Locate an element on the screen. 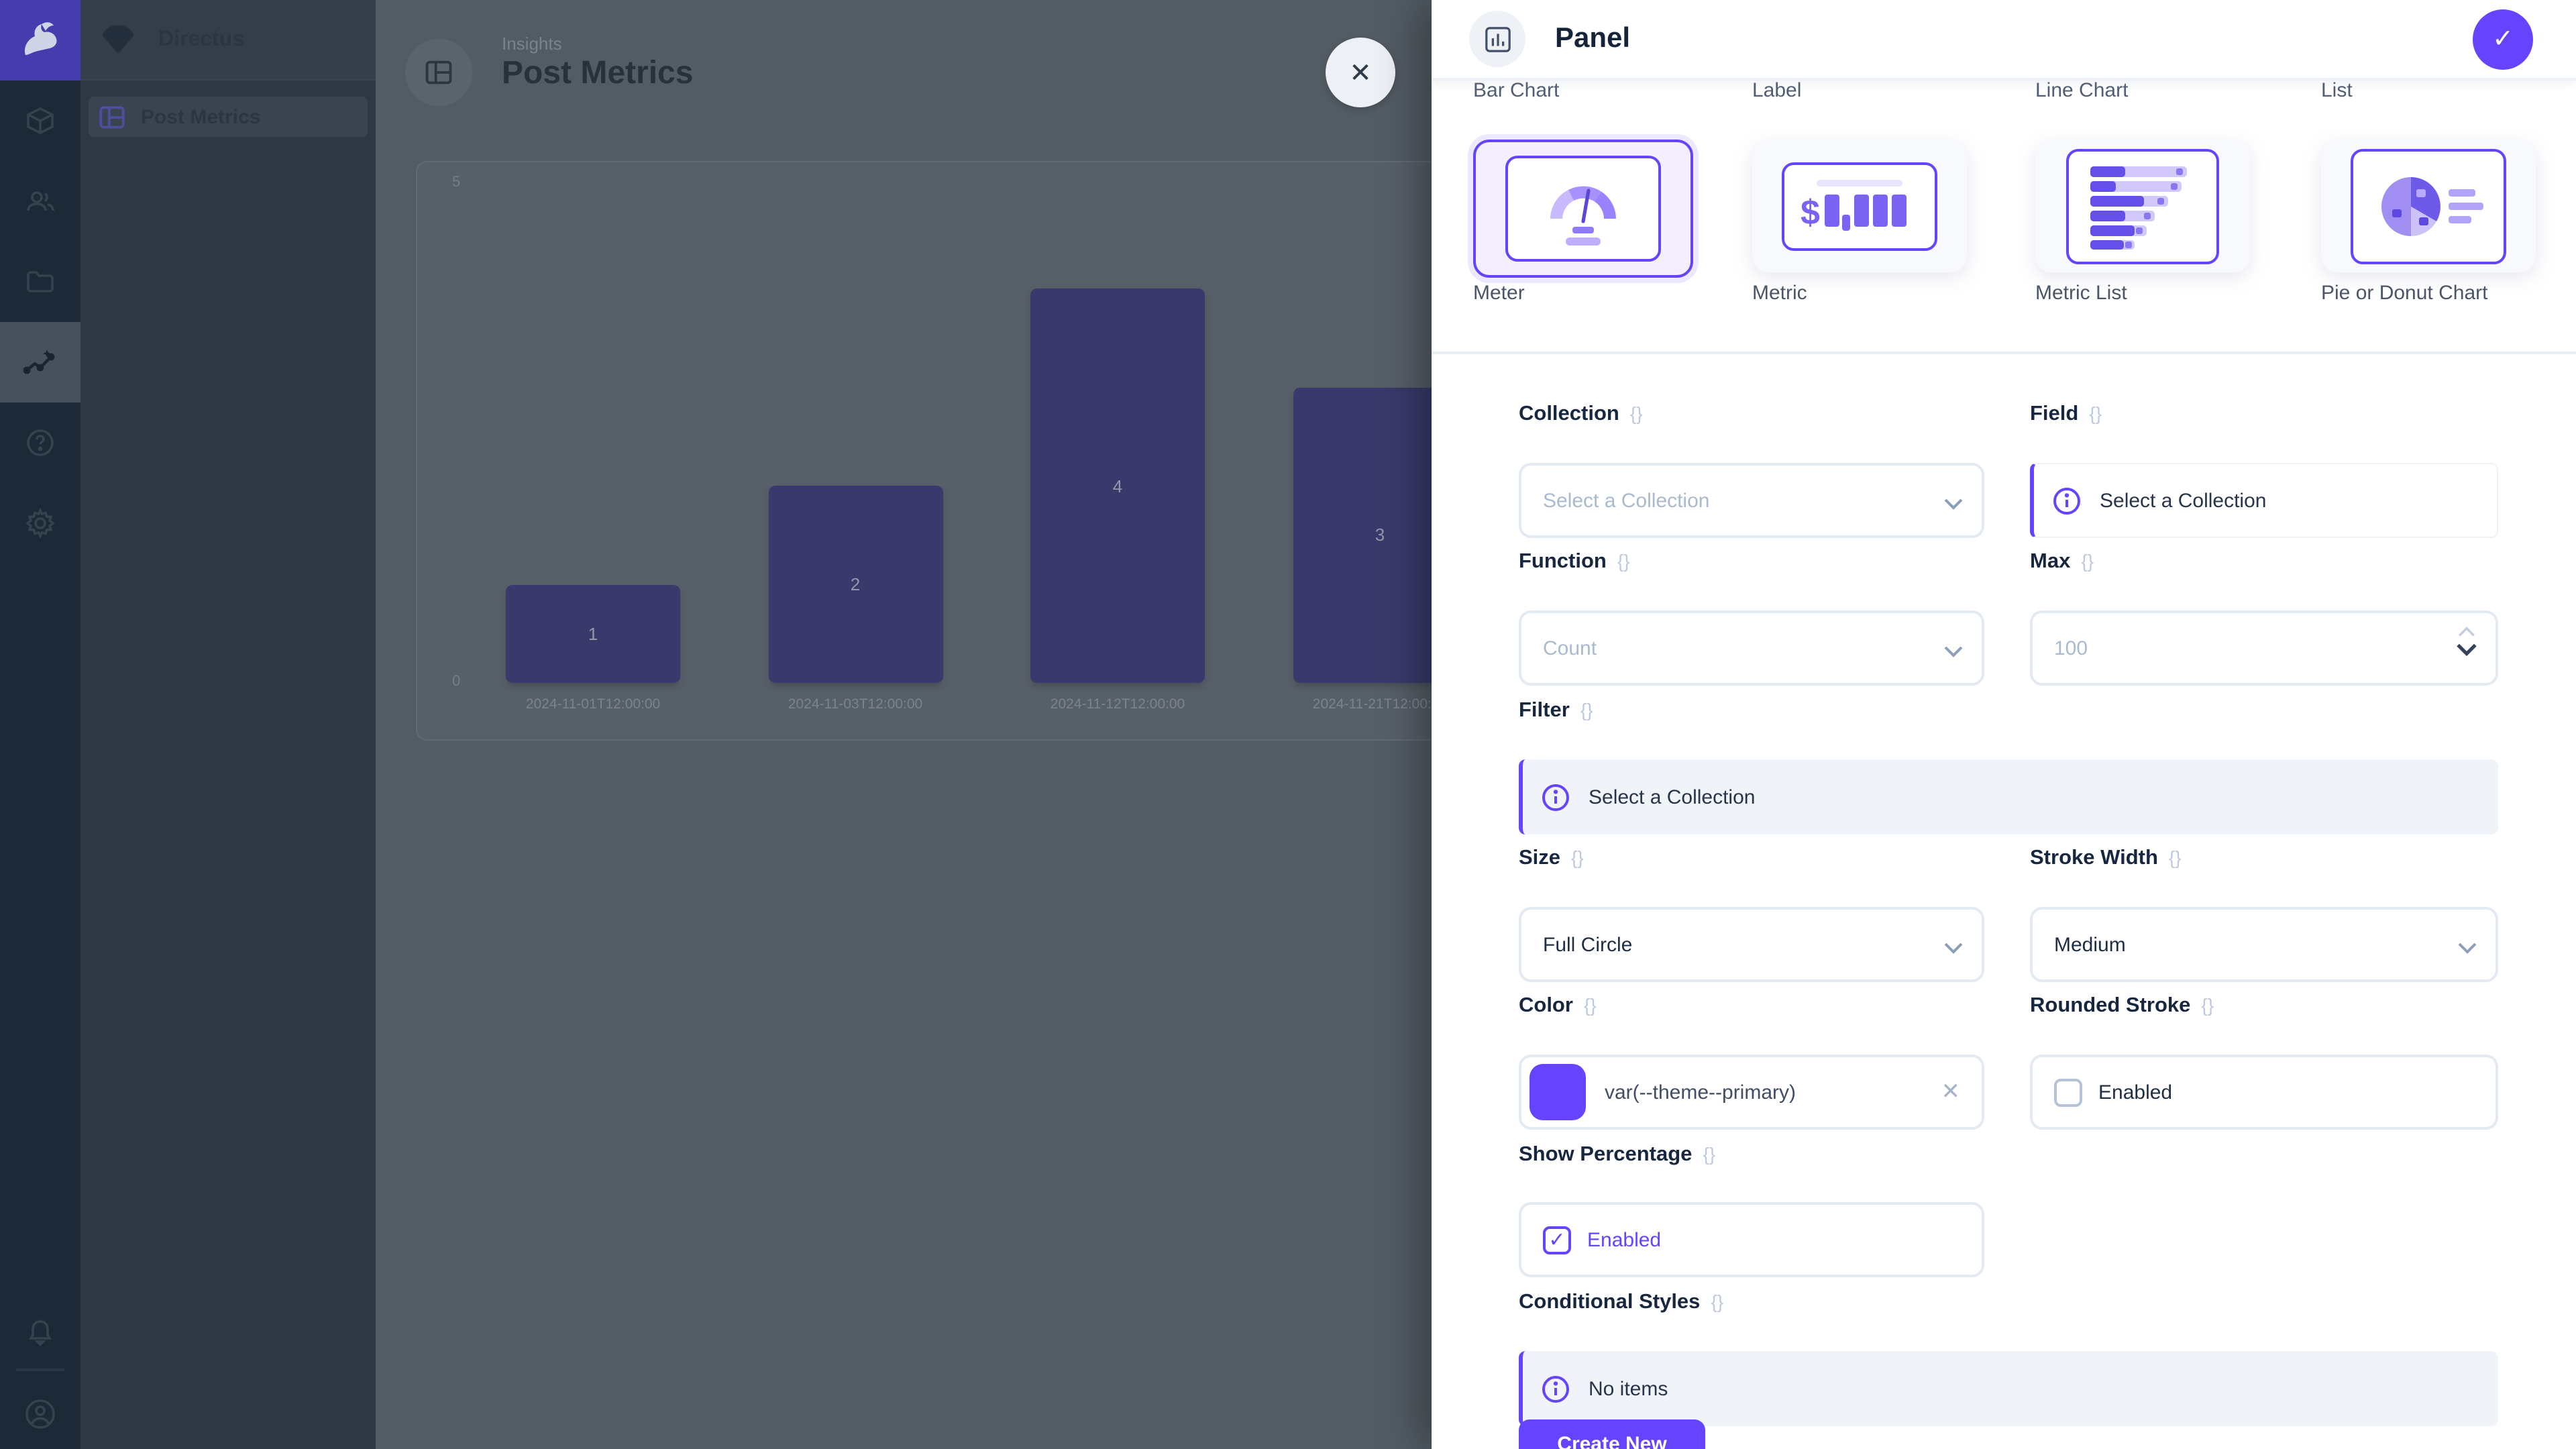 The image size is (2576, 1449). notifications-button is located at coordinates (40, 1333).